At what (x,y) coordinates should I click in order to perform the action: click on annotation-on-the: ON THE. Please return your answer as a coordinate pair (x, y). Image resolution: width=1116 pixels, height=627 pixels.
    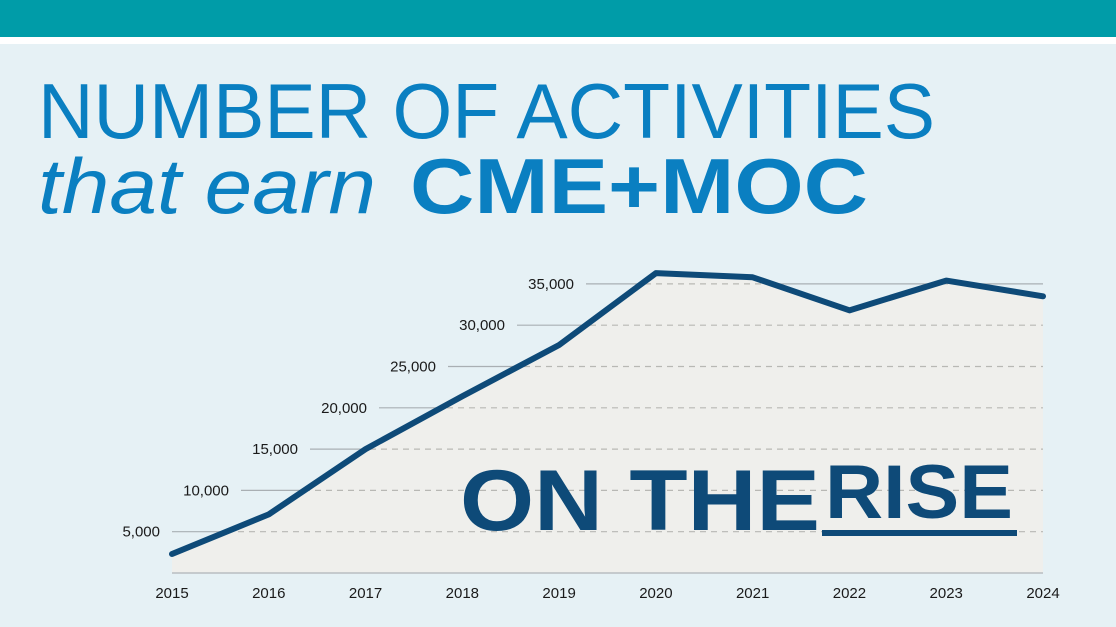
    Looking at the image, I should click on (640, 501).